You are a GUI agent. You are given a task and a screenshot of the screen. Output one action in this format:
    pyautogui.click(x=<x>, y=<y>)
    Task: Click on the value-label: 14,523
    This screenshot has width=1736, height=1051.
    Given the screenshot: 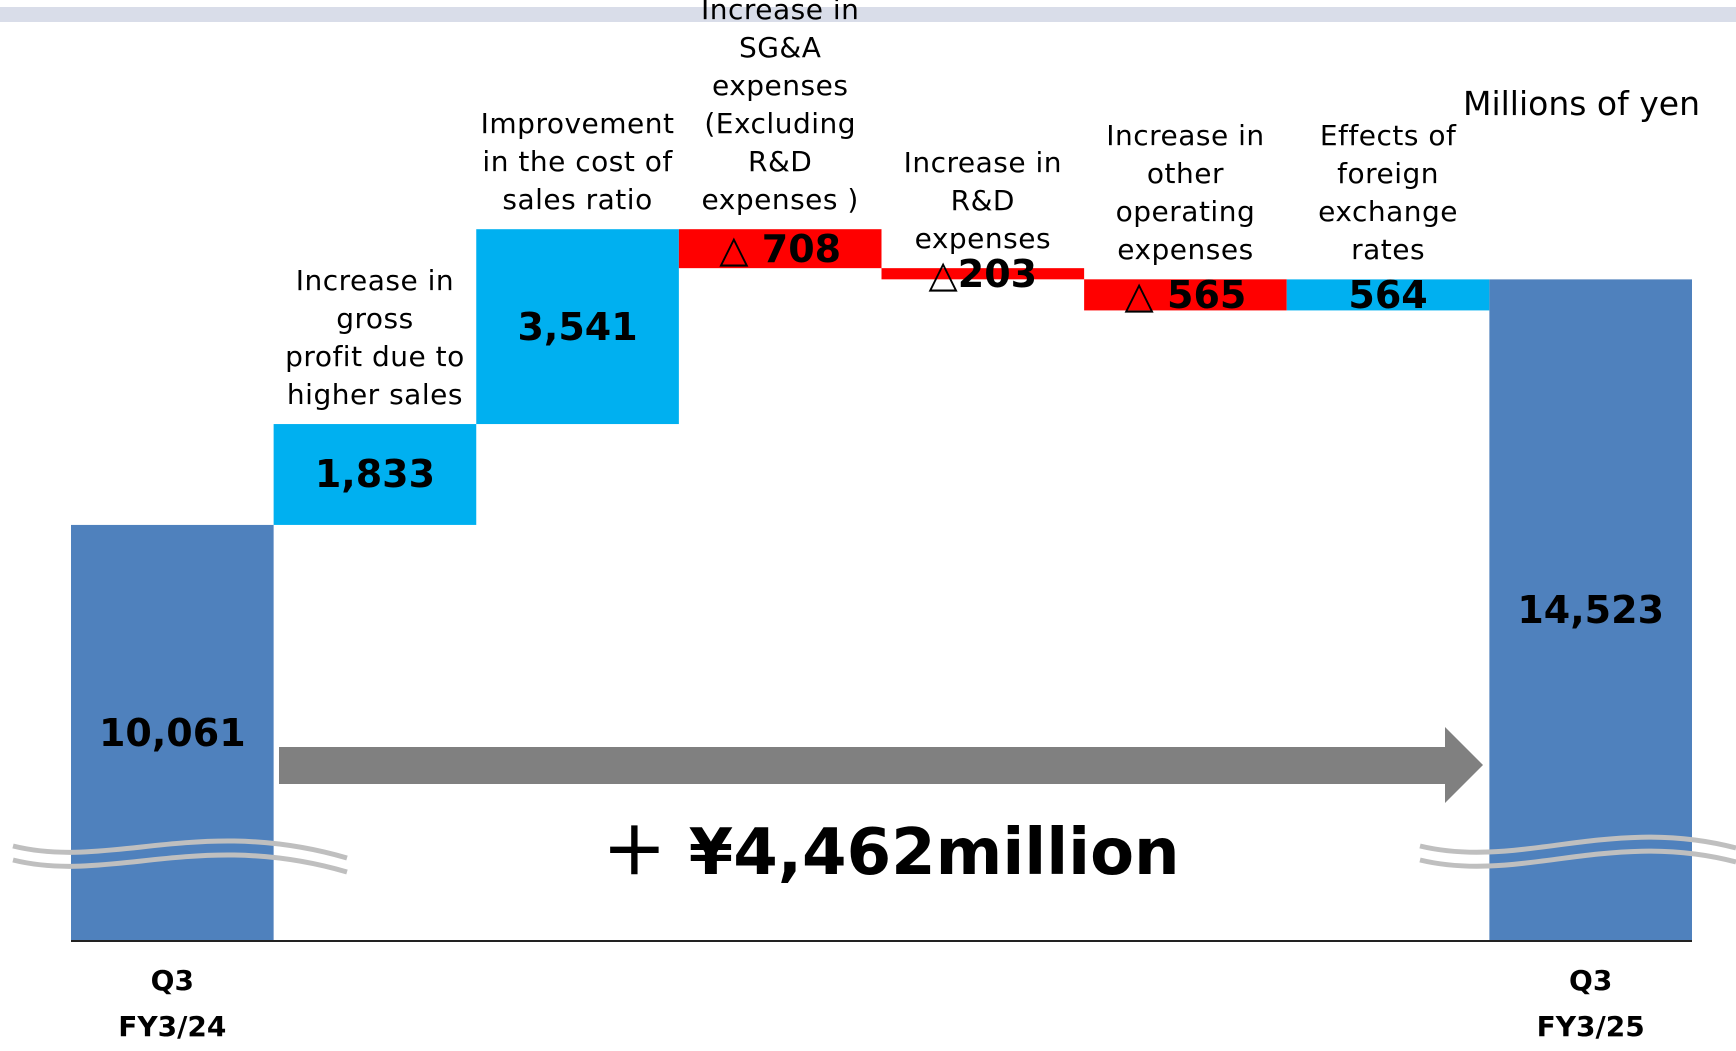 What is the action you would take?
    pyautogui.click(x=1591, y=610)
    